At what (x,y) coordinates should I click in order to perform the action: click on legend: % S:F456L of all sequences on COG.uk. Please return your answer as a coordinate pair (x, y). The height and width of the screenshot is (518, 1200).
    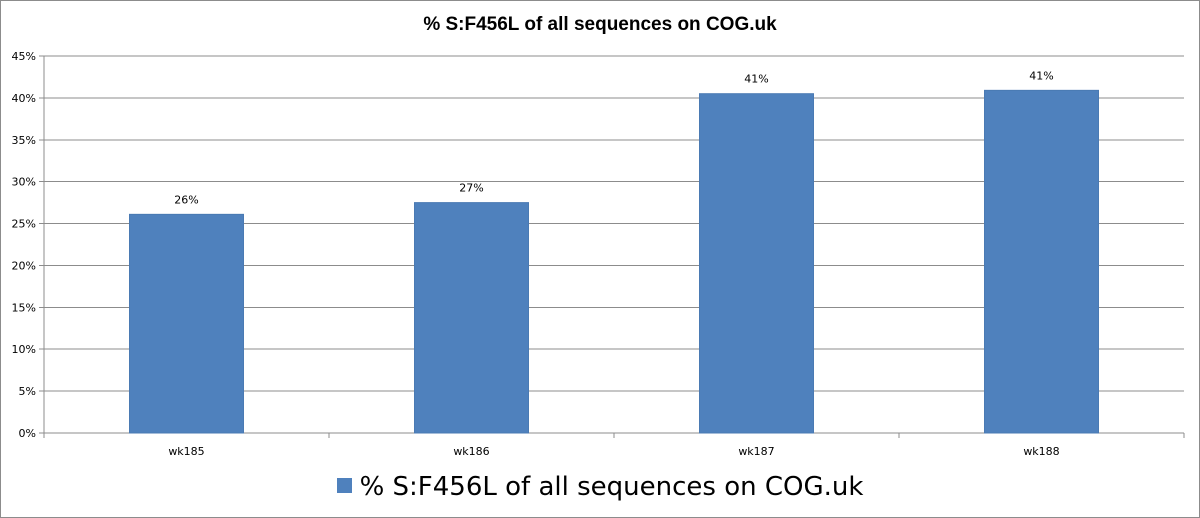
    Looking at the image, I should click on (600, 487).